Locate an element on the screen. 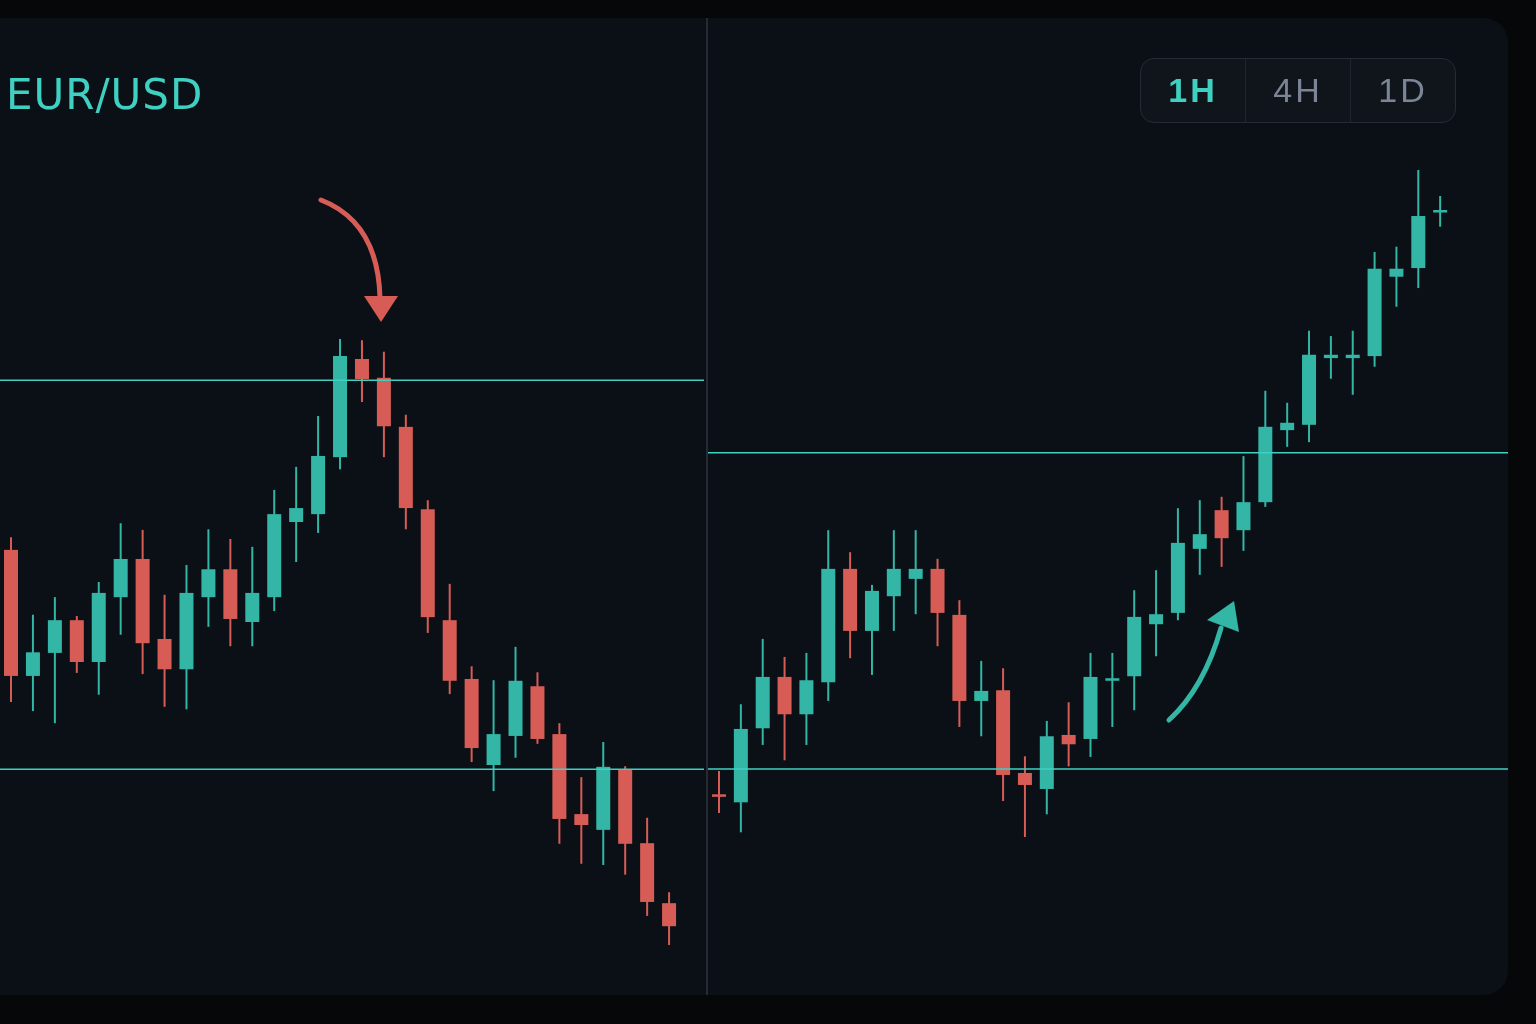 The height and width of the screenshot is (1024, 1536). timeframe-toggle: 1H 4H 1D is located at coordinates (1298, 90).